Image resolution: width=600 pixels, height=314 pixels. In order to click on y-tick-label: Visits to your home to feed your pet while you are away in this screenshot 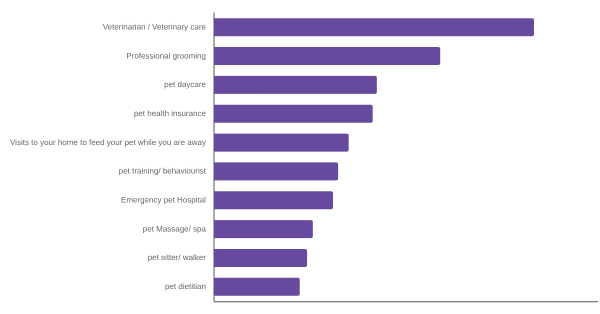, I will do `click(108, 142)`.